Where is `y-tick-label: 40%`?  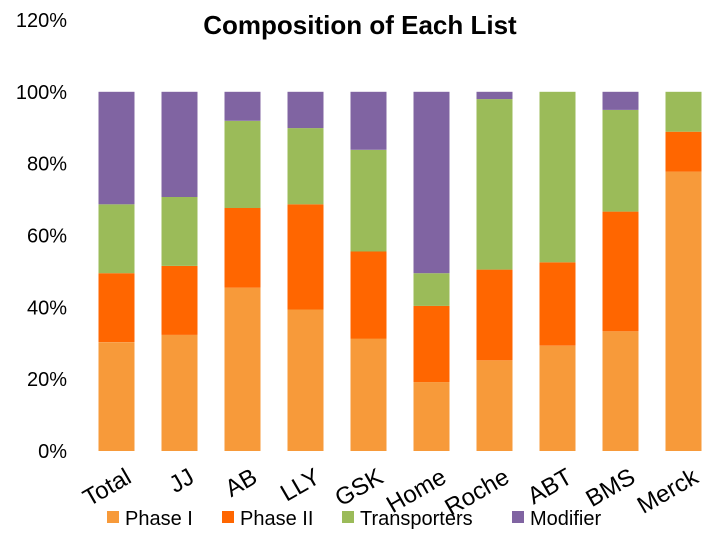 y-tick-label: 40% is located at coordinates (47, 308).